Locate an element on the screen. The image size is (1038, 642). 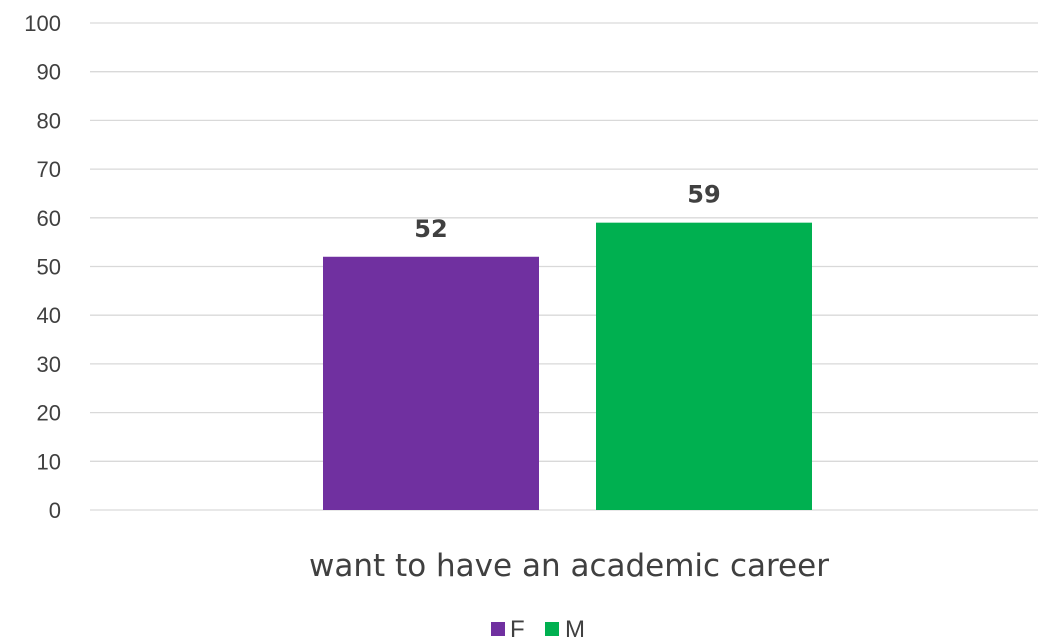
y-tick-label: 10 is located at coordinates (49, 461).